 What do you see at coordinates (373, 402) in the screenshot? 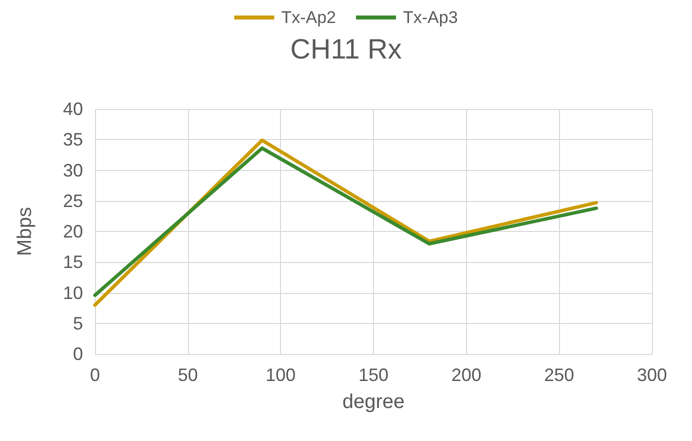
I see `x-axis-title: degree` at bounding box center [373, 402].